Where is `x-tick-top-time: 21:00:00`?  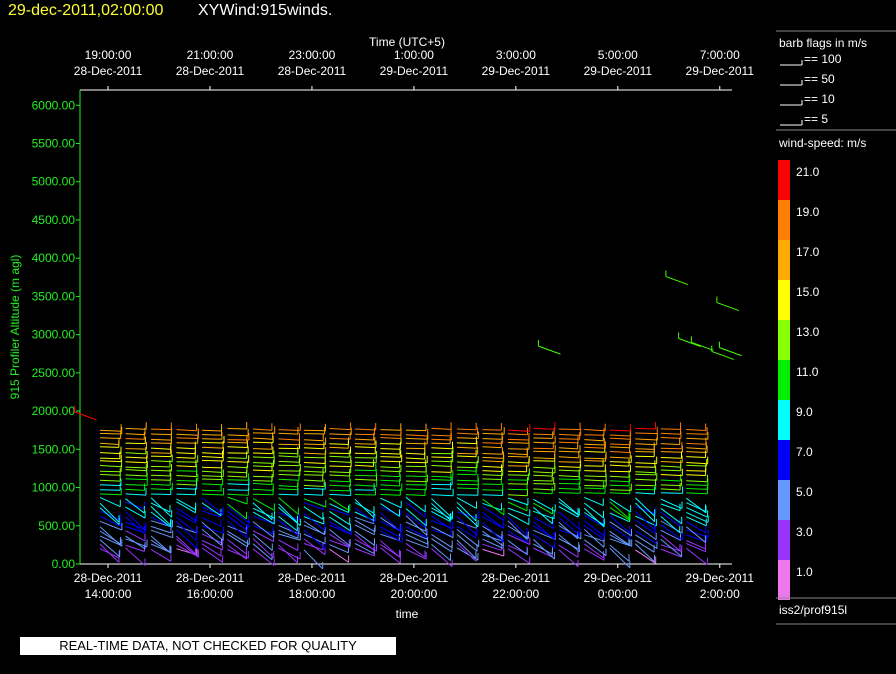 x-tick-top-time: 21:00:00 is located at coordinates (210, 55).